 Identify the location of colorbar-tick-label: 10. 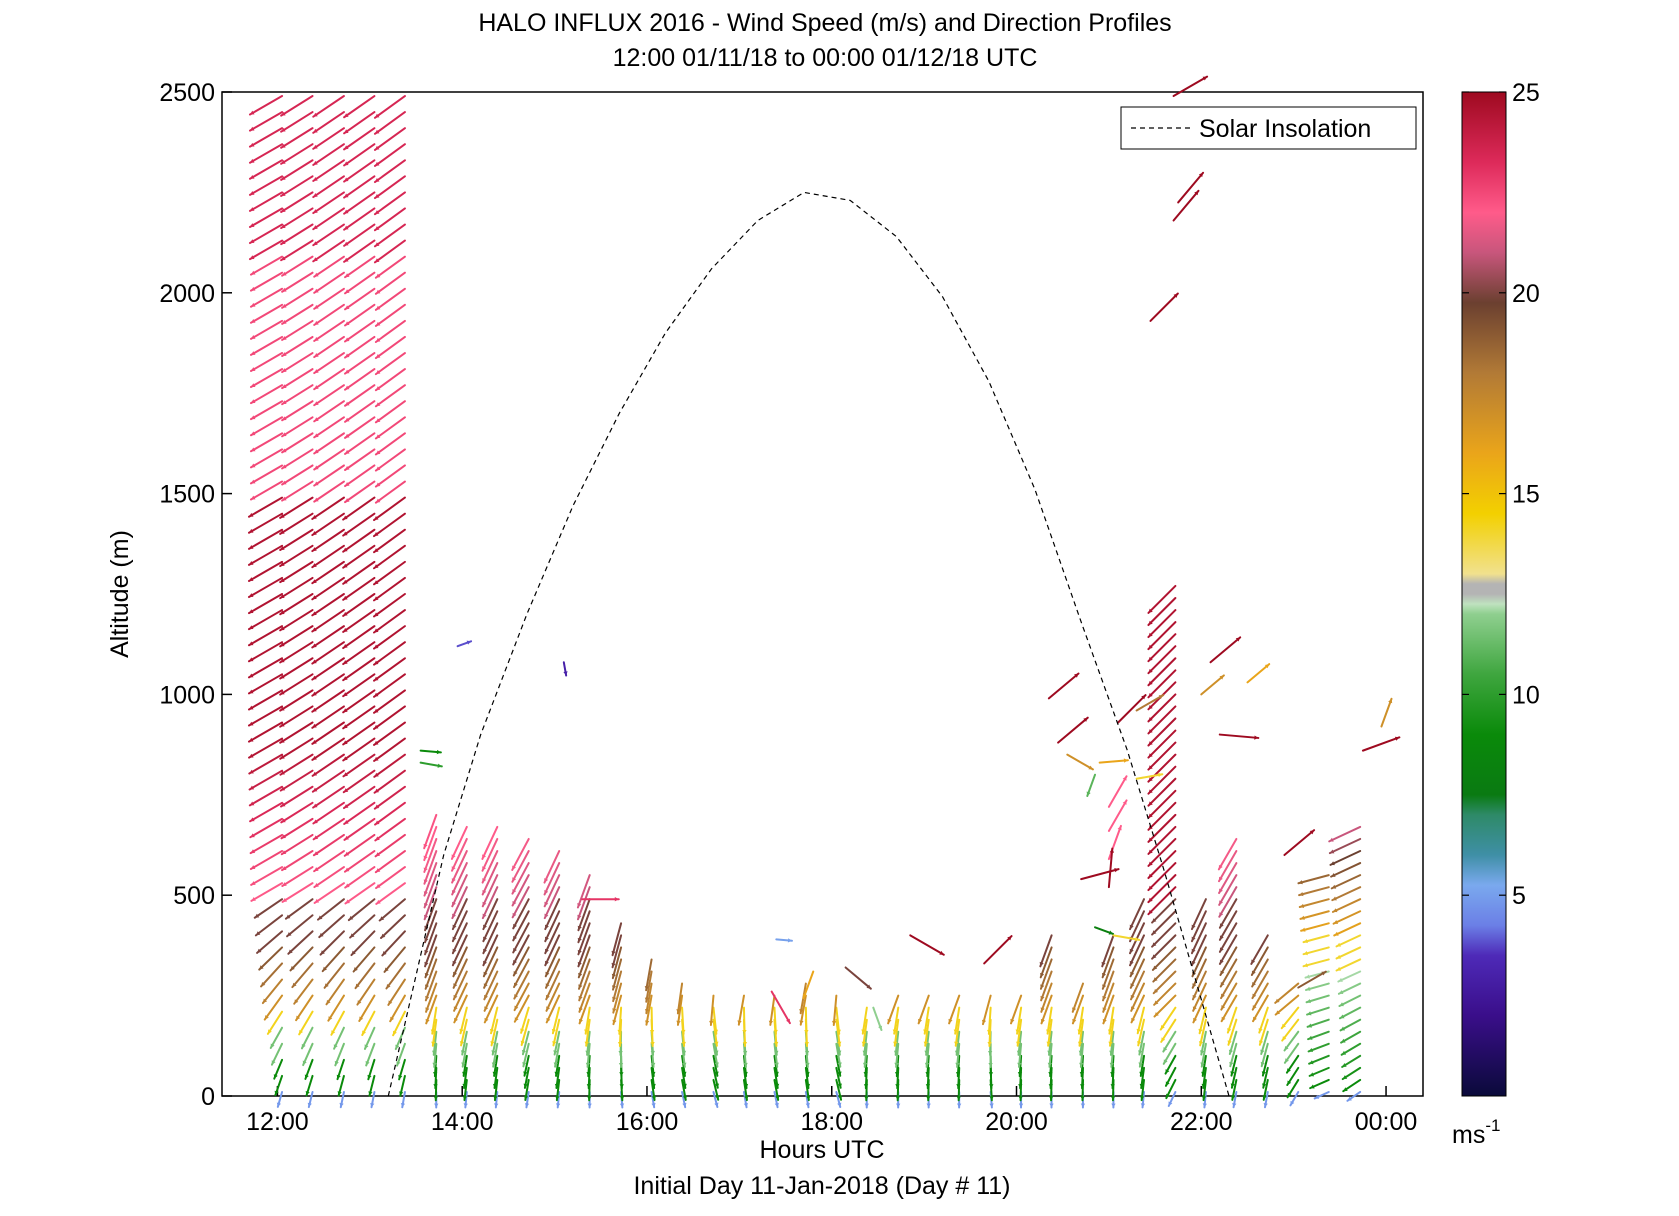
(1526, 695).